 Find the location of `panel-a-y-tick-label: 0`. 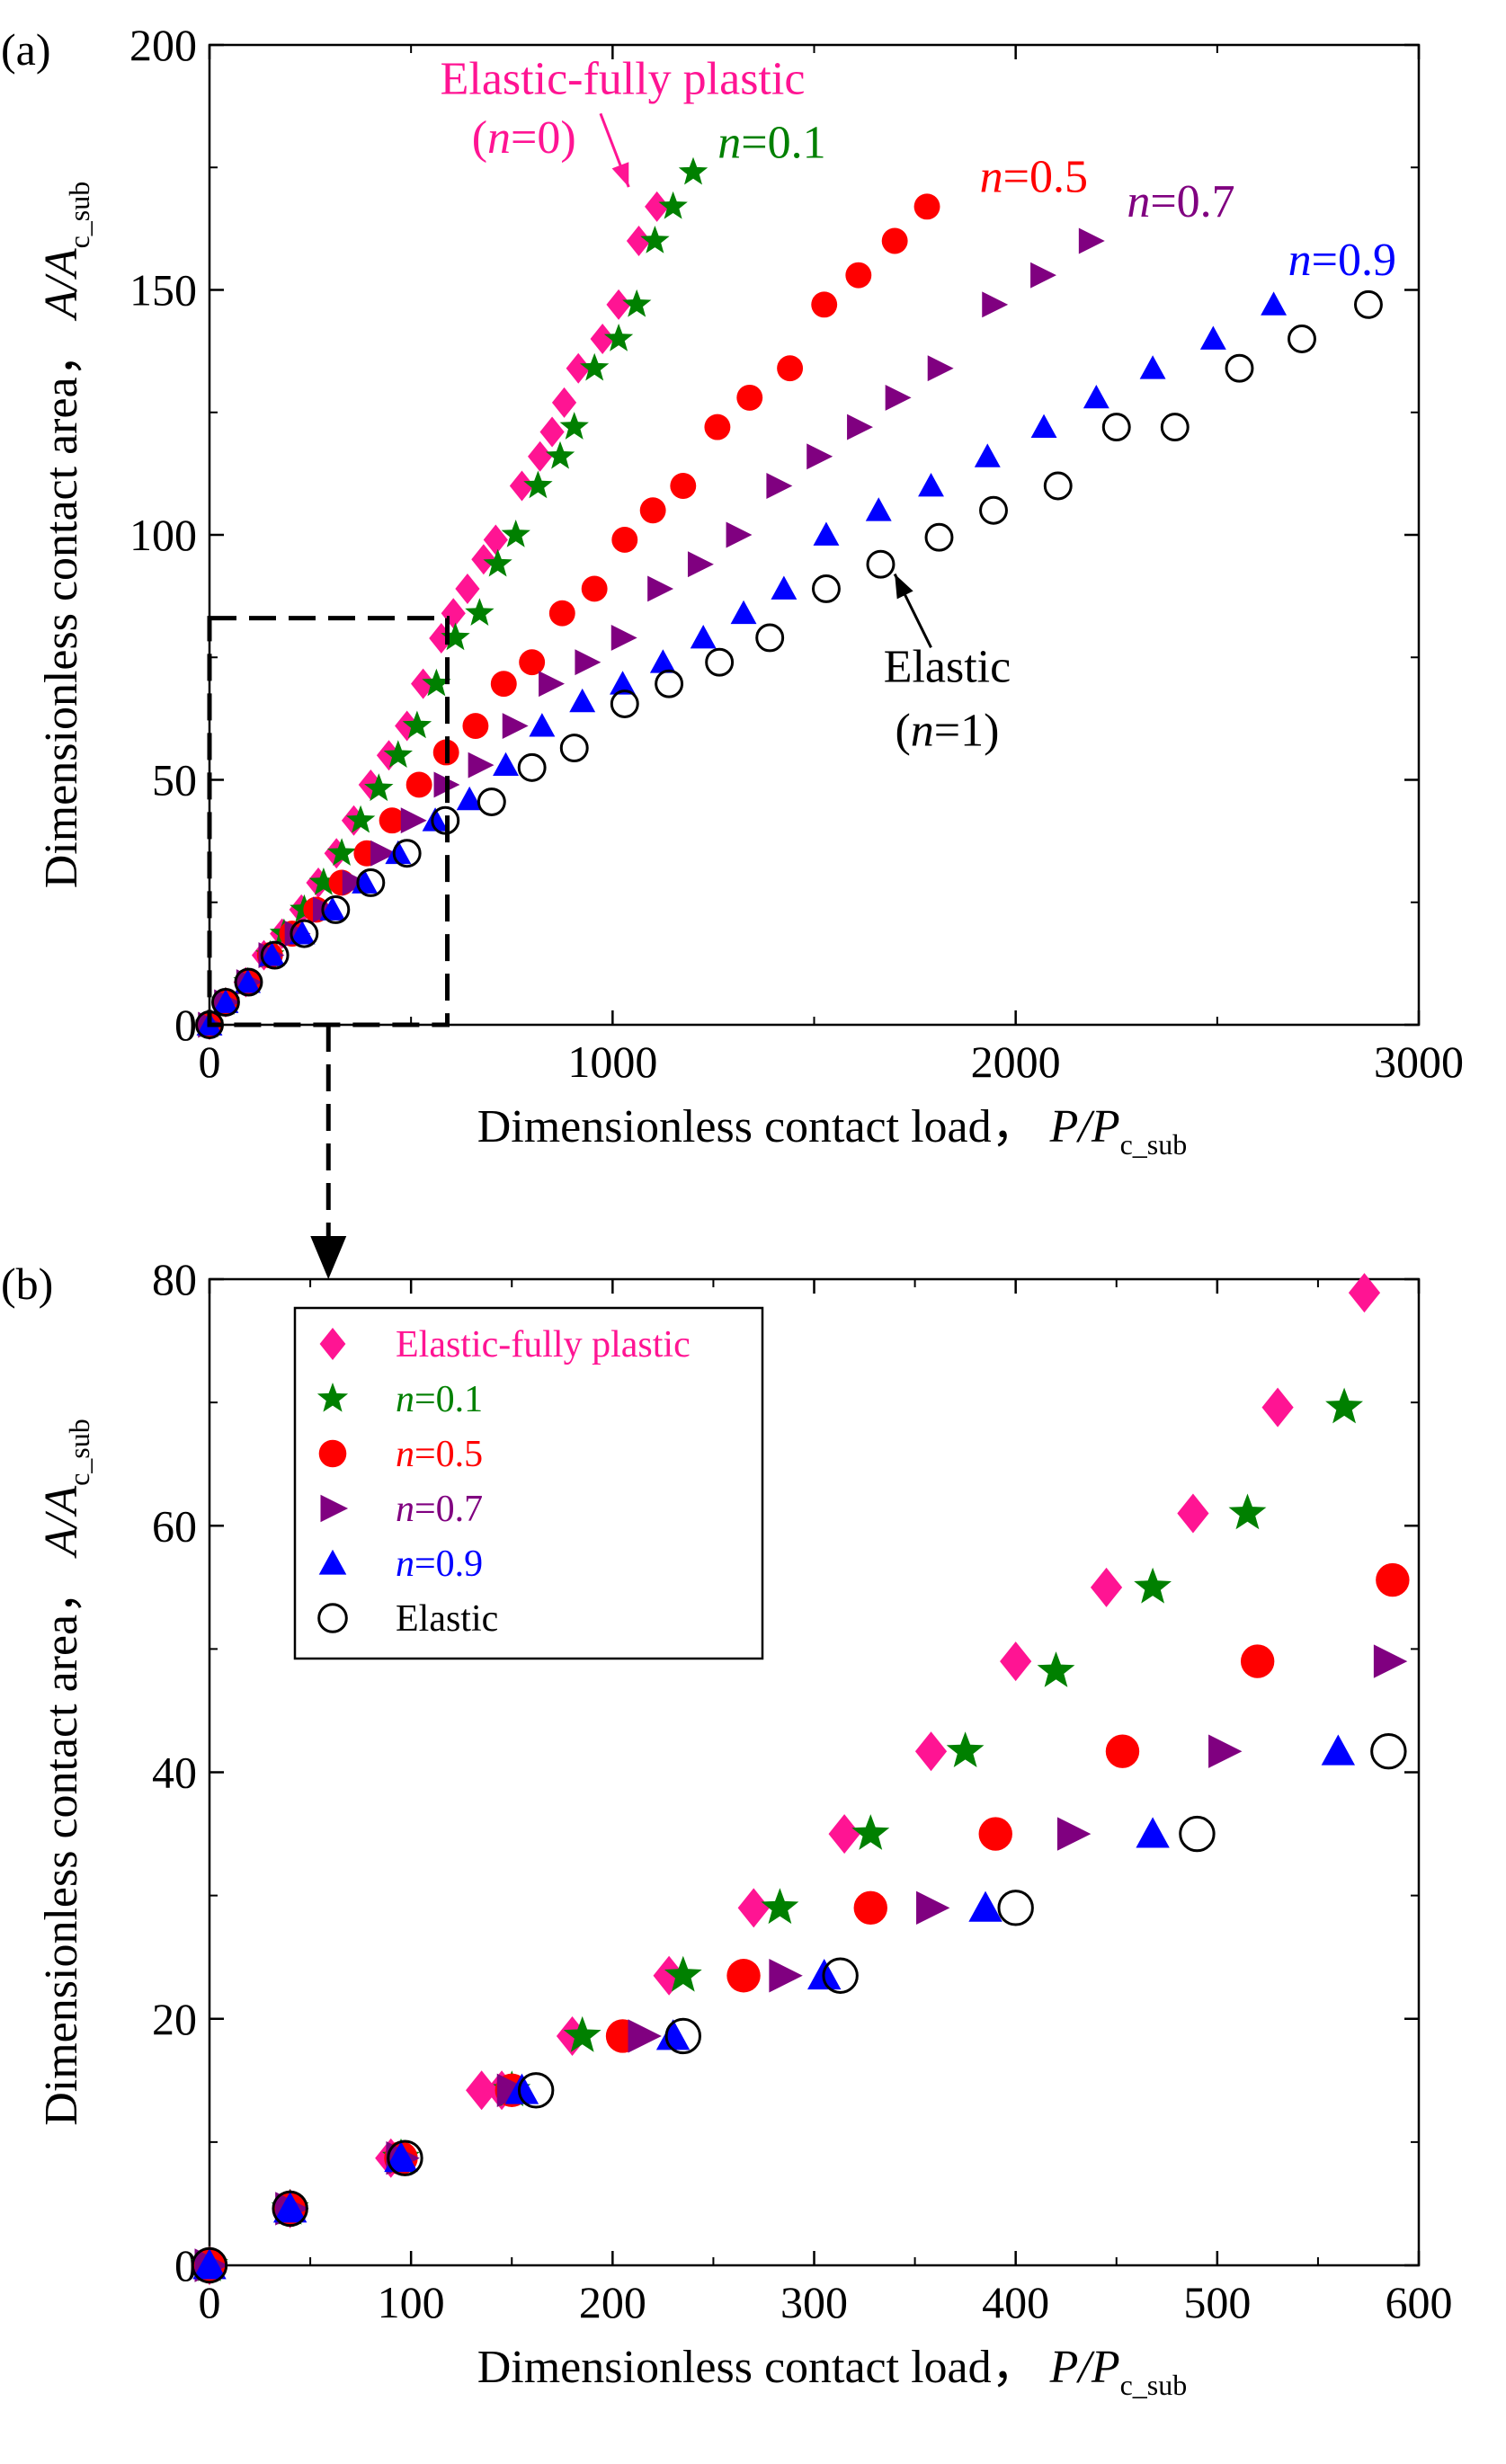

panel-a-y-tick-label: 0 is located at coordinates (185, 1025).